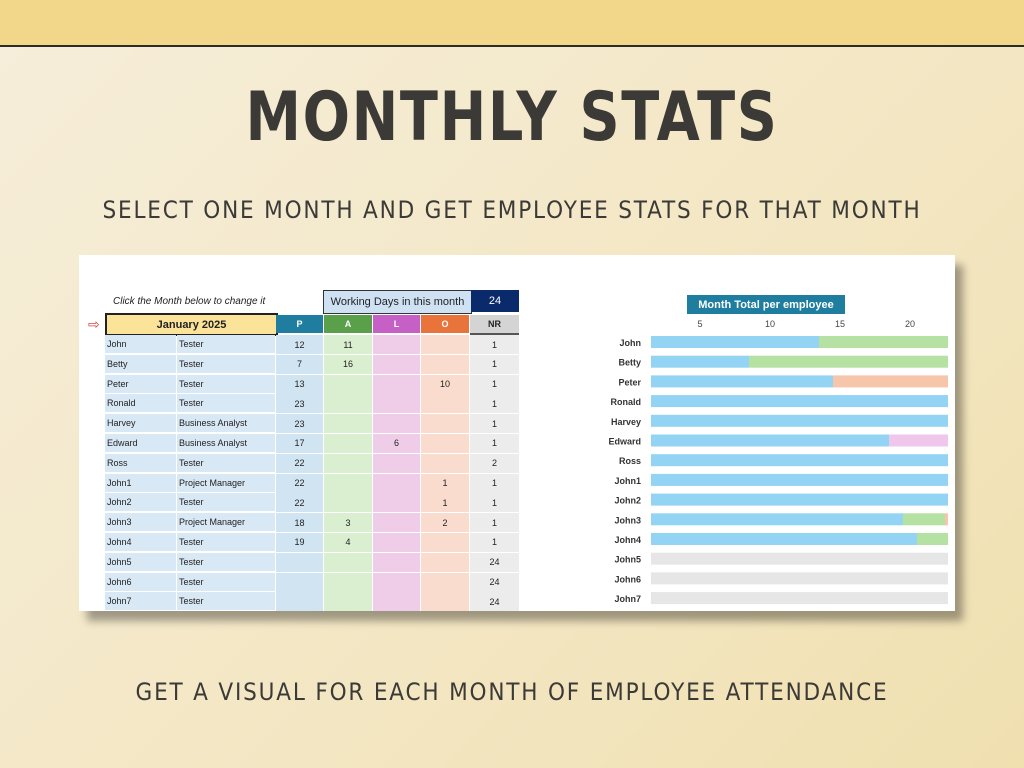  What do you see at coordinates (629, 382) in the screenshot?
I see `category-label: Peter` at bounding box center [629, 382].